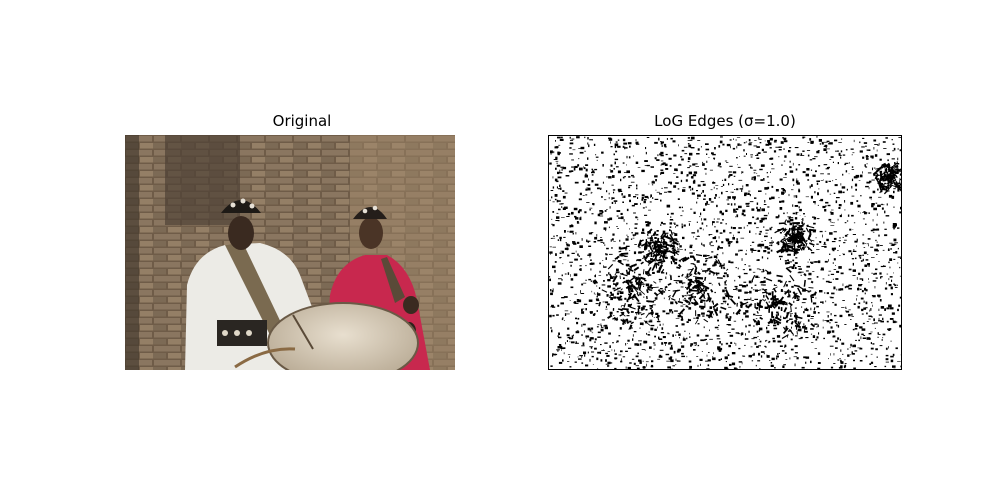 Image resolution: width=1000 pixels, height=500 pixels. Describe the element at coordinates (302, 121) in the screenshot. I see `original-panel-title: Original` at that location.